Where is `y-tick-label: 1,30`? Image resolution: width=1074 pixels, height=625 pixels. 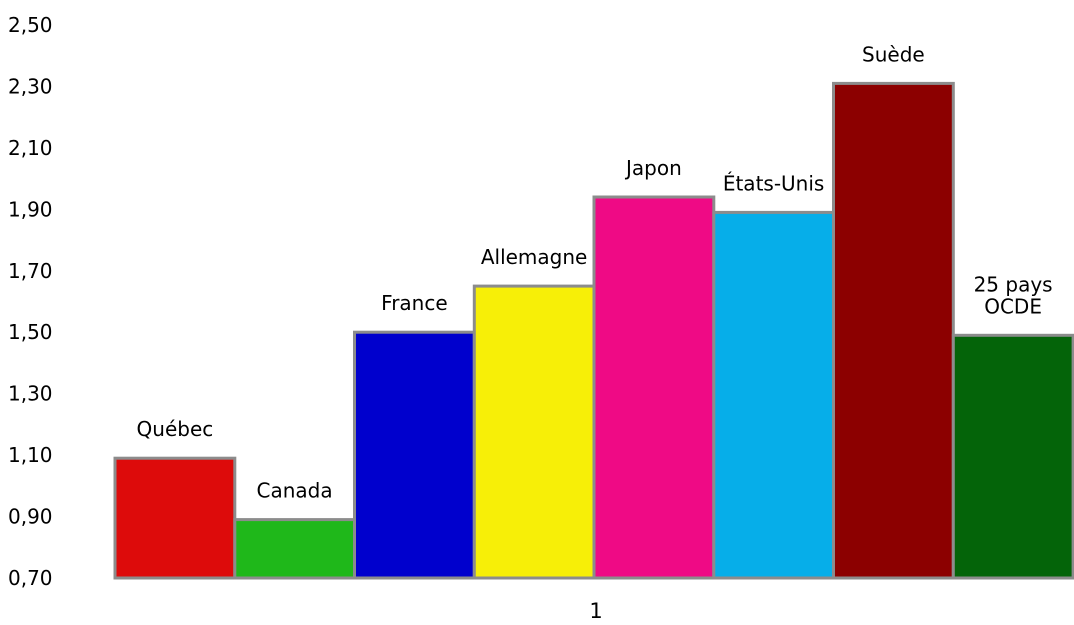 y-tick-label: 1,30 is located at coordinates (30, 394).